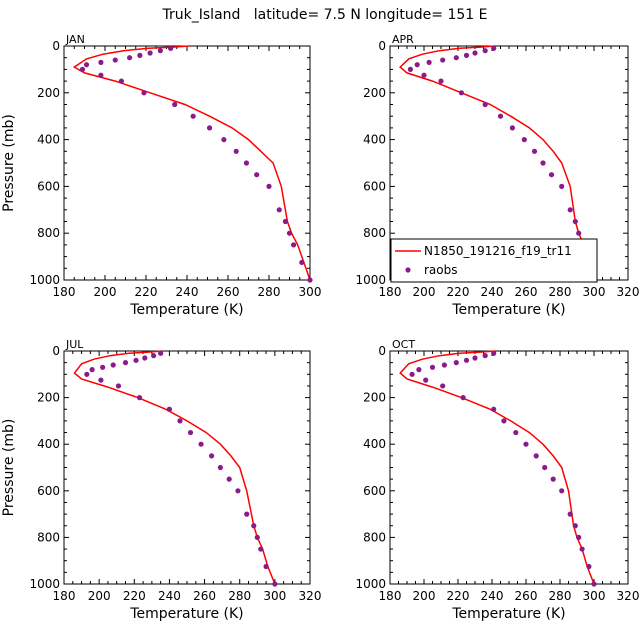  I want to click on x-tick-label: 200, so click(105, 292).